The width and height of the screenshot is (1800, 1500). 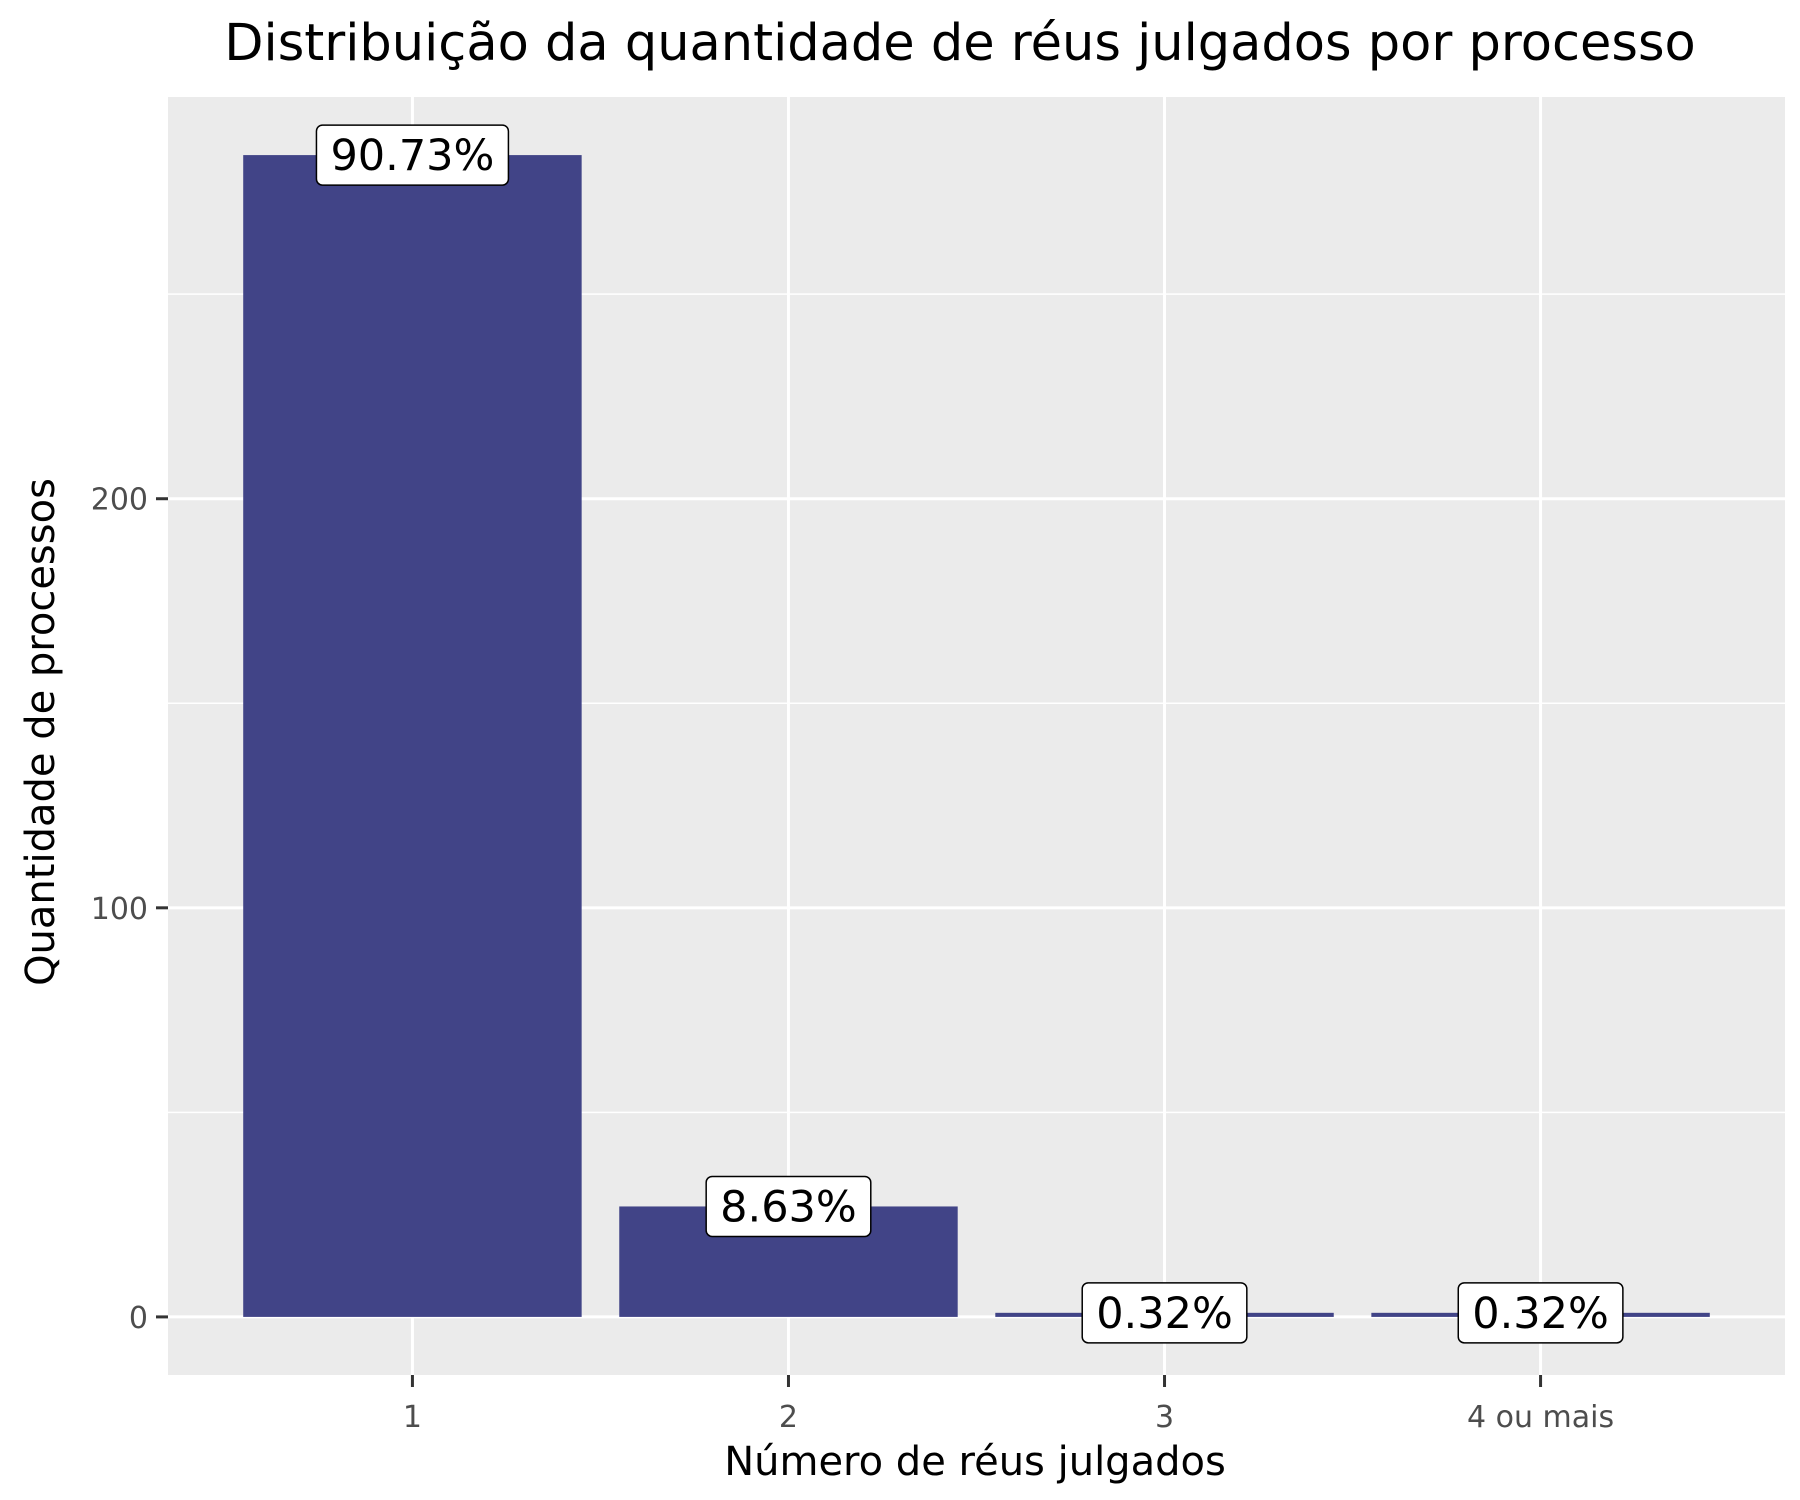 What do you see at coordinates (1540, 1417) in the screenshot?
I see `x-tick-label: 4 ou mais` at bounding box center [1540, 1417].